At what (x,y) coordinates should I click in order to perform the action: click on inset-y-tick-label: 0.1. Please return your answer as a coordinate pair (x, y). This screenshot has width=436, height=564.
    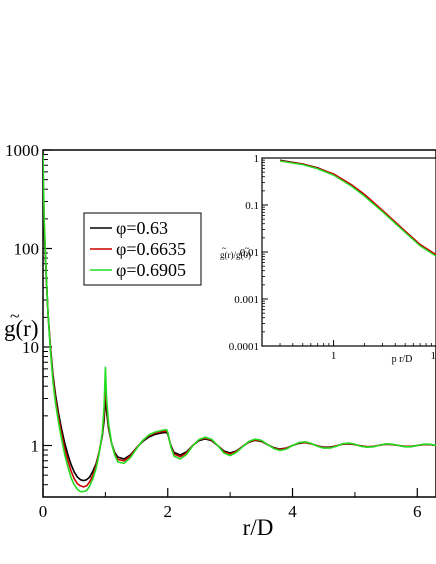
    Looking at the image, I should click on (252, 206).